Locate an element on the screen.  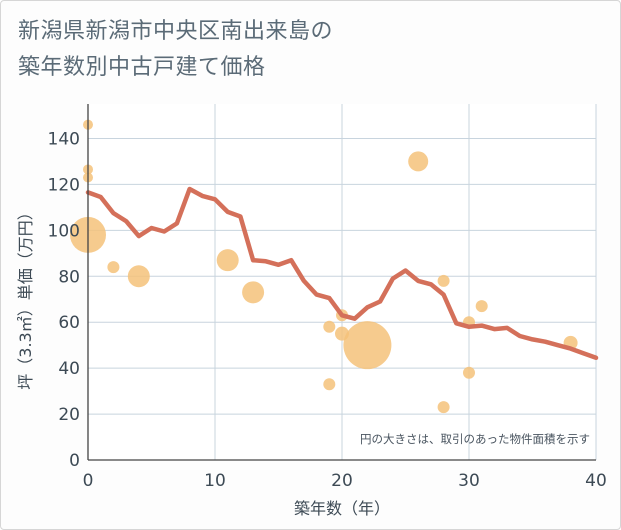
y-tick-label: 100 is located at coordinates (64, 231).